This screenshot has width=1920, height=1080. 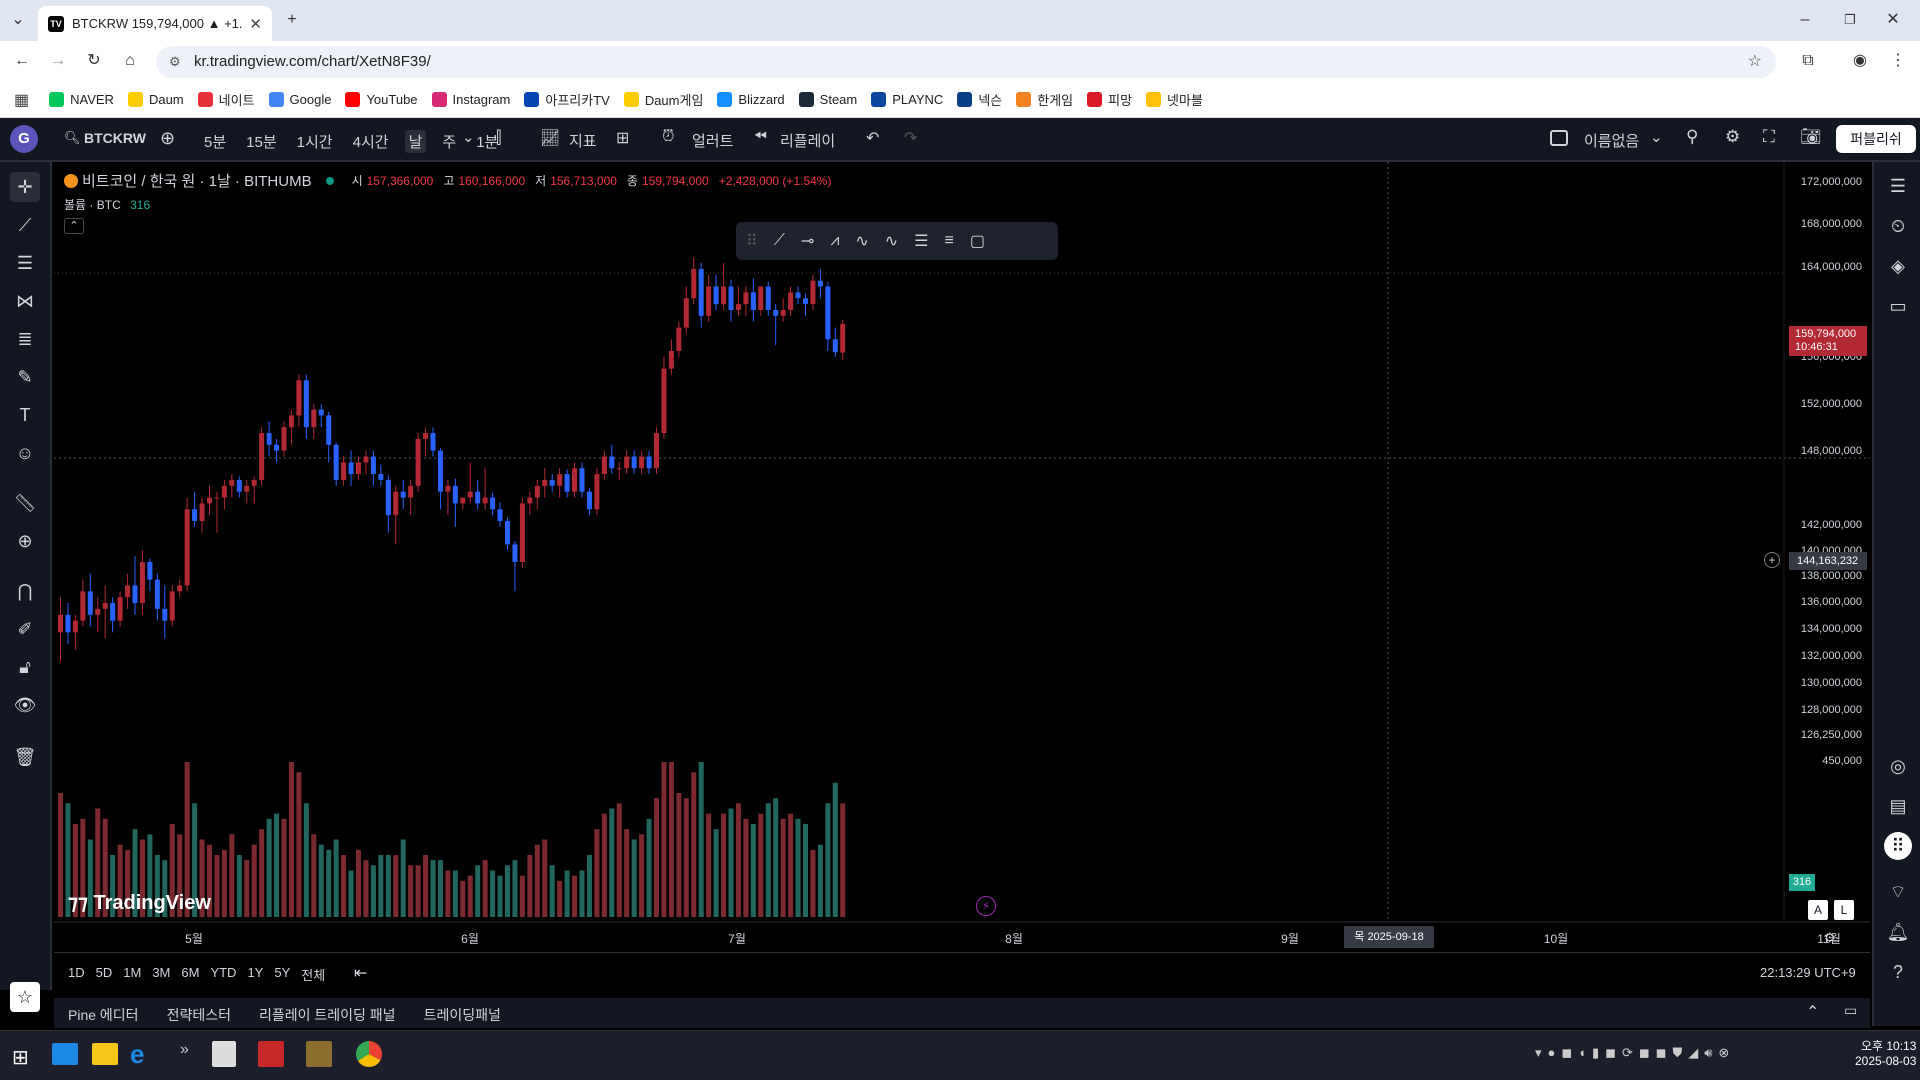 What do you see at coordinates (168, 138) in the screenshot?
I see `compare-add-icon: ⊕` at bounding box center [168, 138].